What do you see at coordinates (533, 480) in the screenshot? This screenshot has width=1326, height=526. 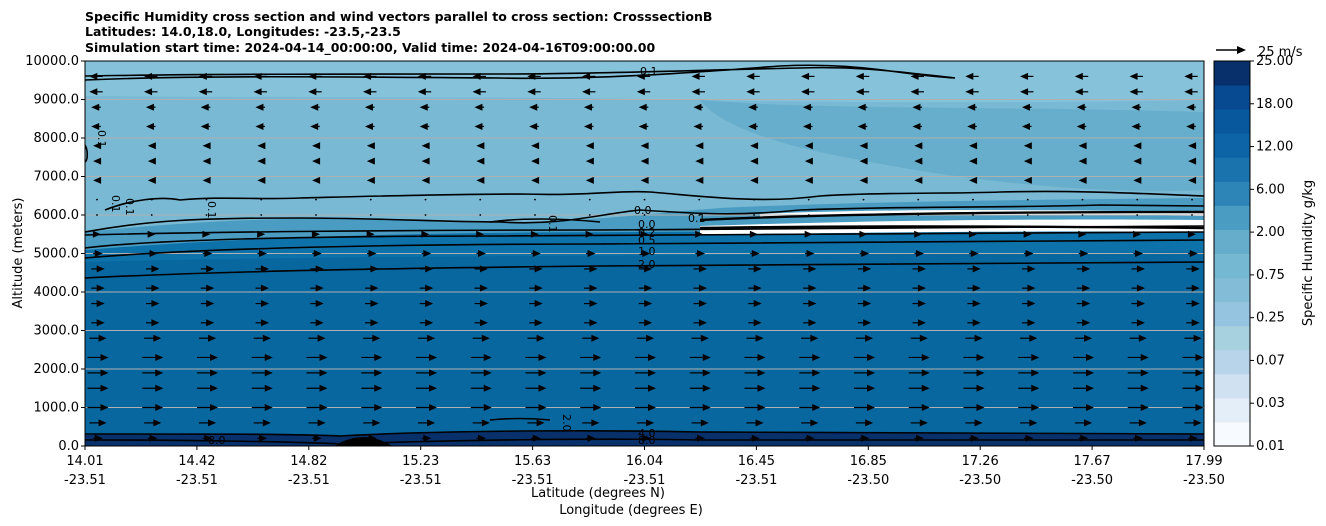 I see `x-tick-label-lon: -23.51` at bounding box center [533, 480].